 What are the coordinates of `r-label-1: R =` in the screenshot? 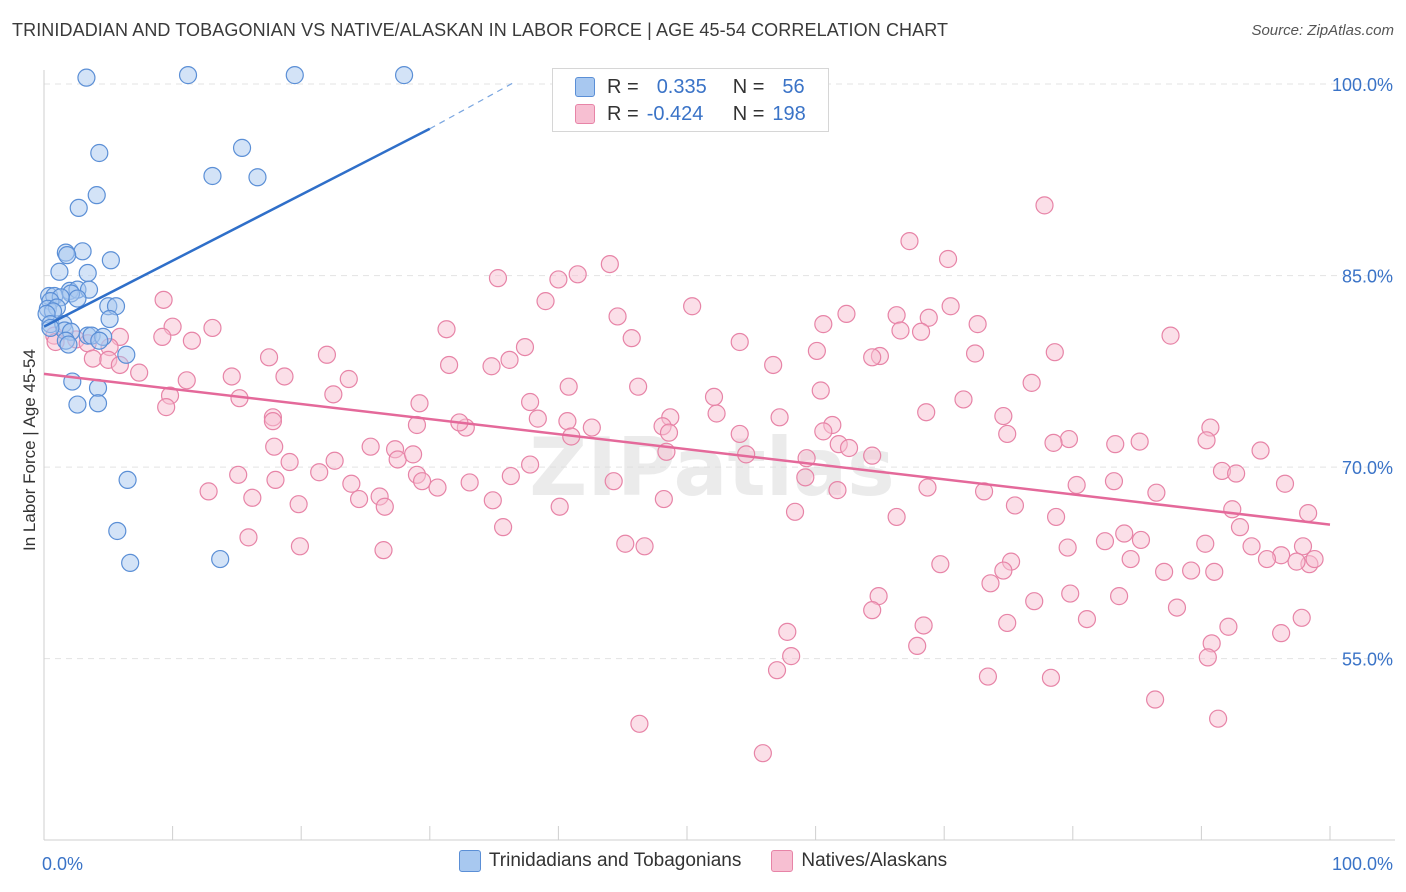 It's located at (623, 86).